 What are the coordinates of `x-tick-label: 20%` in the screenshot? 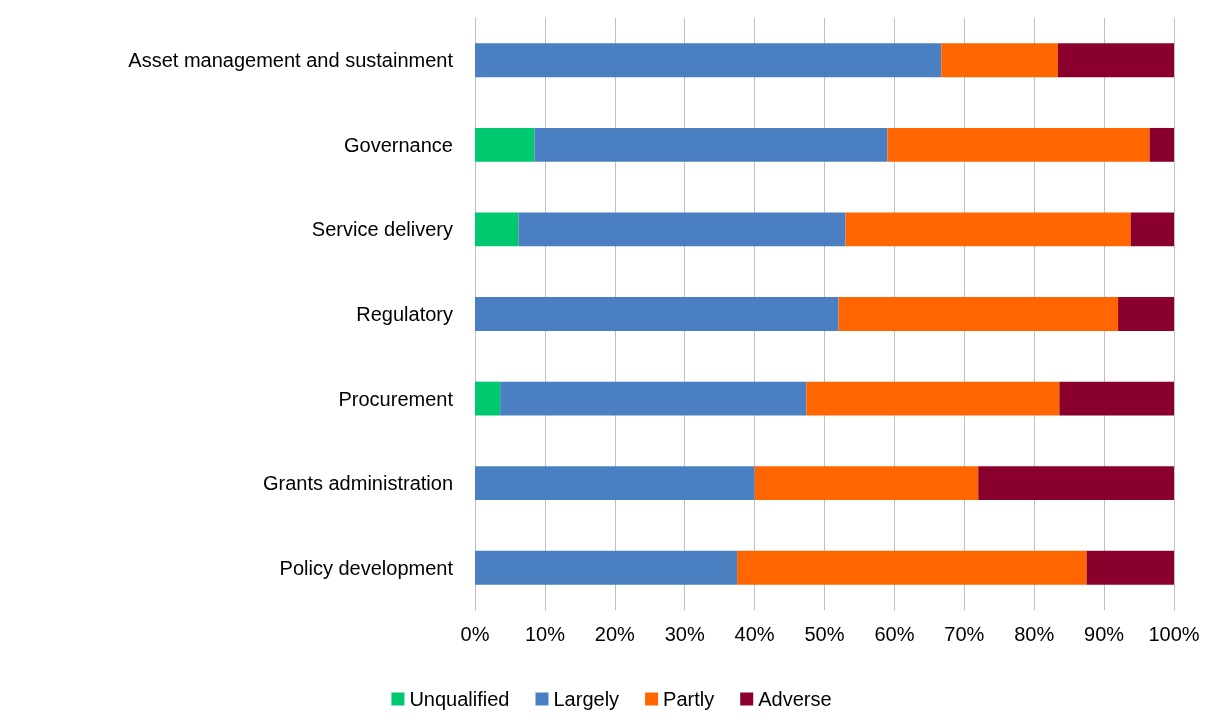 It's located at (615, 634).